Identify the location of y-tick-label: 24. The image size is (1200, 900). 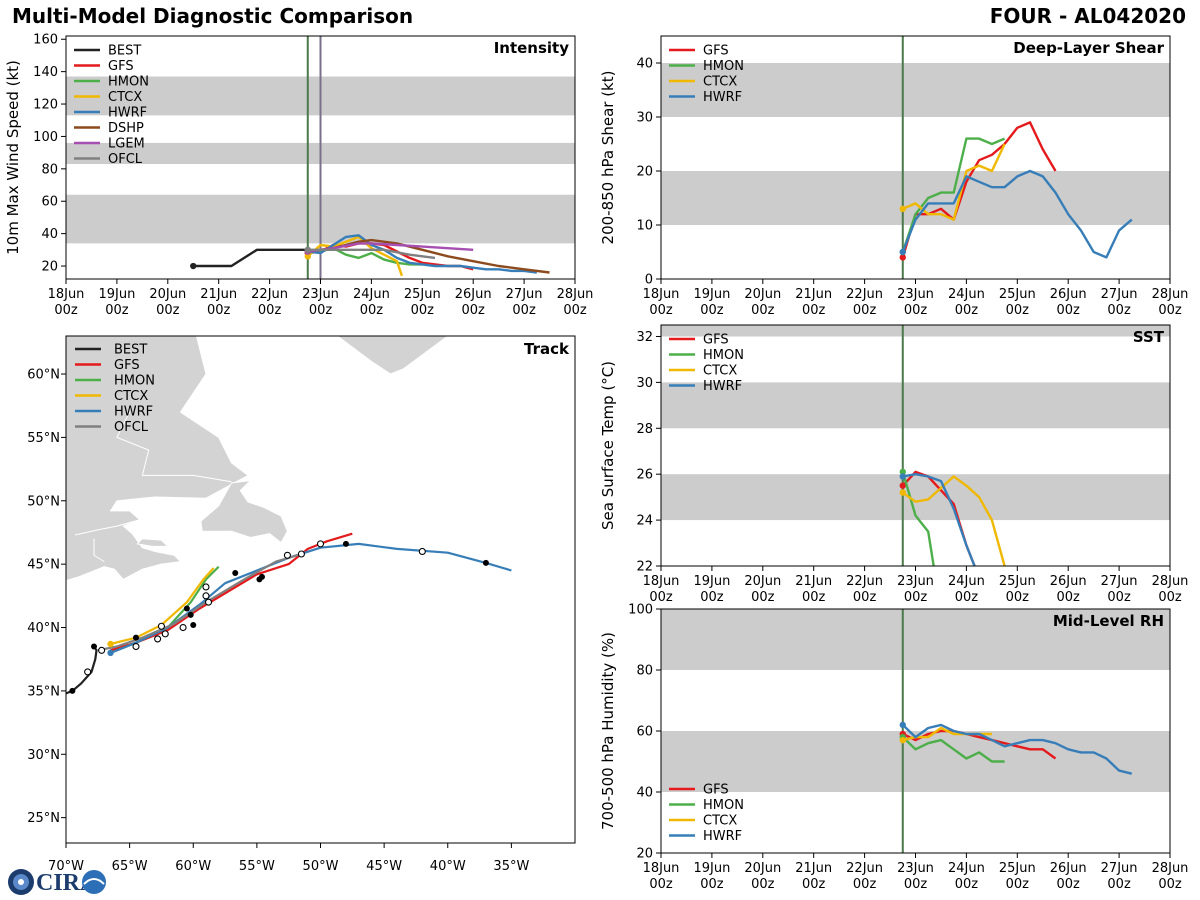
(644, 521).